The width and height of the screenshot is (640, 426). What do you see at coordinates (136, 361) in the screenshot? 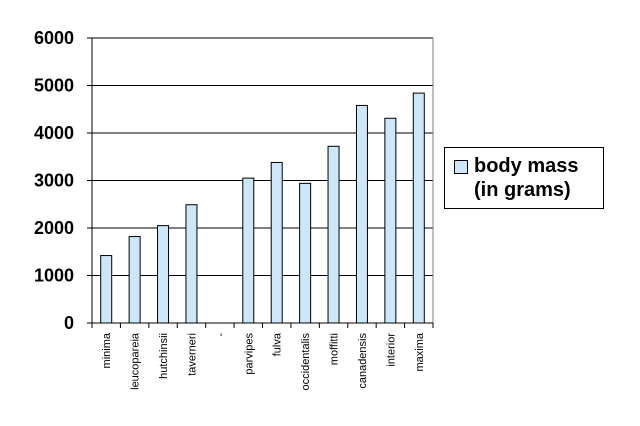
I see `x-tick-label: leucopareia` at bounding box center [136, 361].